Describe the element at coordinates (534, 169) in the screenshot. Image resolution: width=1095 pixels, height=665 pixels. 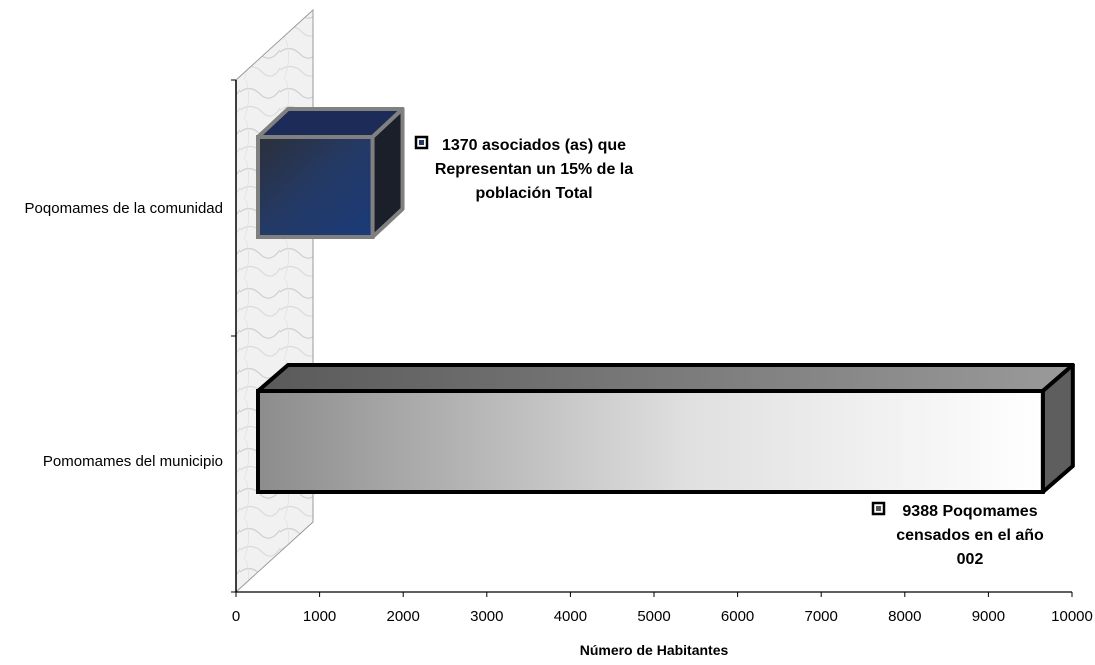
I see `legend-series-1-line: Representan un 15% de la` at that location.